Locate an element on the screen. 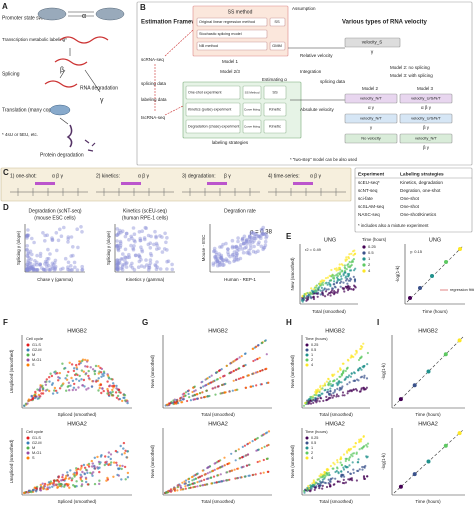 The image size is (474, 505). axis-label: Time (hours) is located at coordinates (428, 414).